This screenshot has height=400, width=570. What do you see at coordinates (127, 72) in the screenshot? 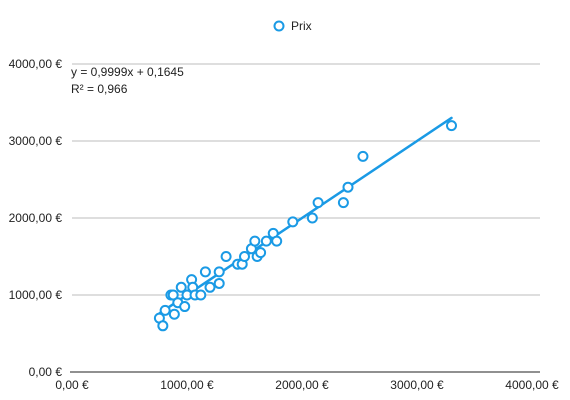
I see `trendline-equation: y = 0,9999x + 0,1645` at bounding box center [127, 72].